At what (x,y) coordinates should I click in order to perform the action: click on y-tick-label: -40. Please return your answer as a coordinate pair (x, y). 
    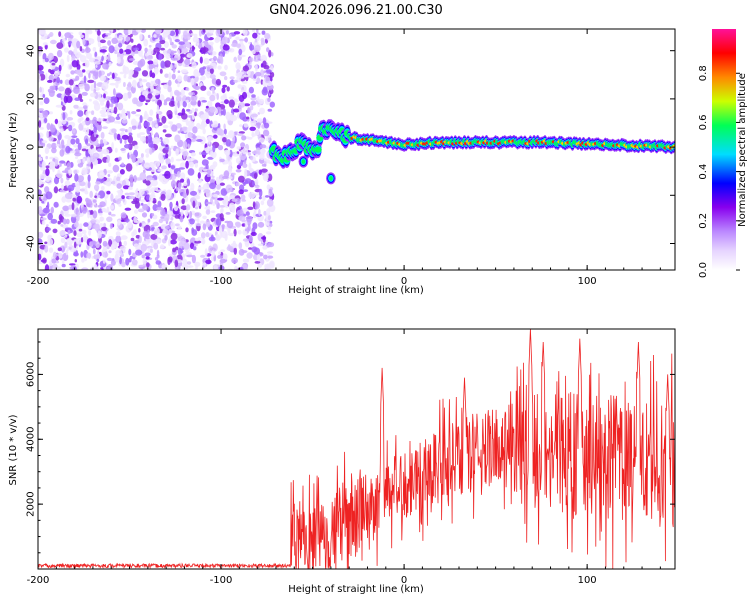
    Looking at the image, I should click on (31, 243).